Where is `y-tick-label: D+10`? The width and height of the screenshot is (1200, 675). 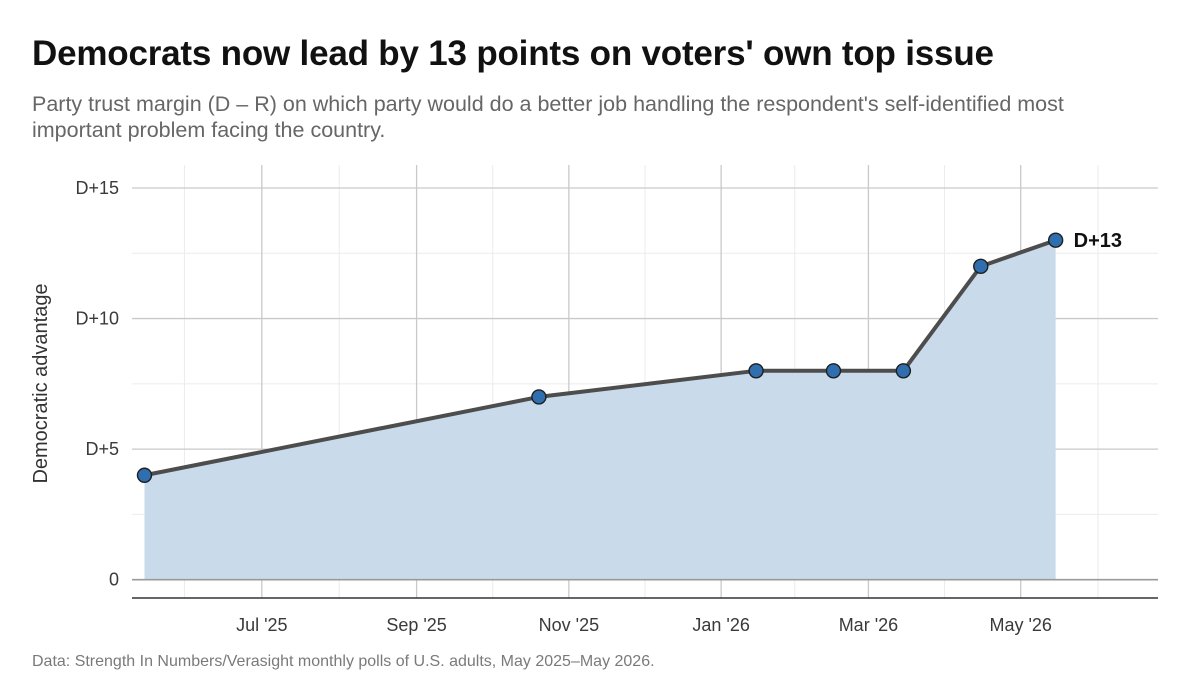
y-tick-label: D+10 is located at coordinates (97, 319).